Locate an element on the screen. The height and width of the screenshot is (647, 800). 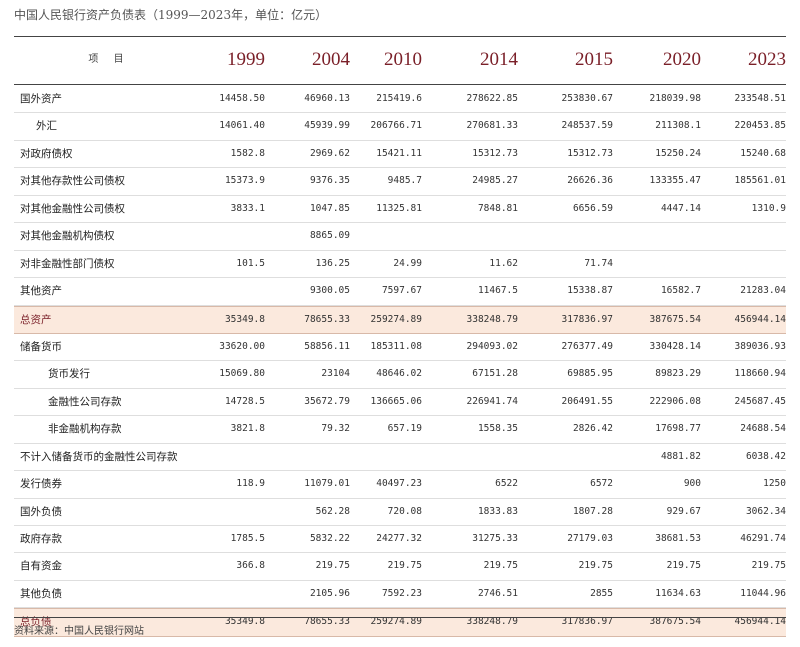
value-cell-1999: 14061.40 is located at coordinates (242, 126).